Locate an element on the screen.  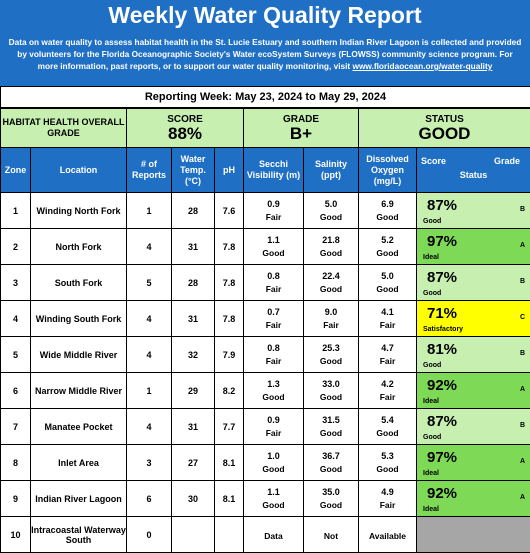
oxygen-cell-value: 4.1 is located at coordinates (387, 312).